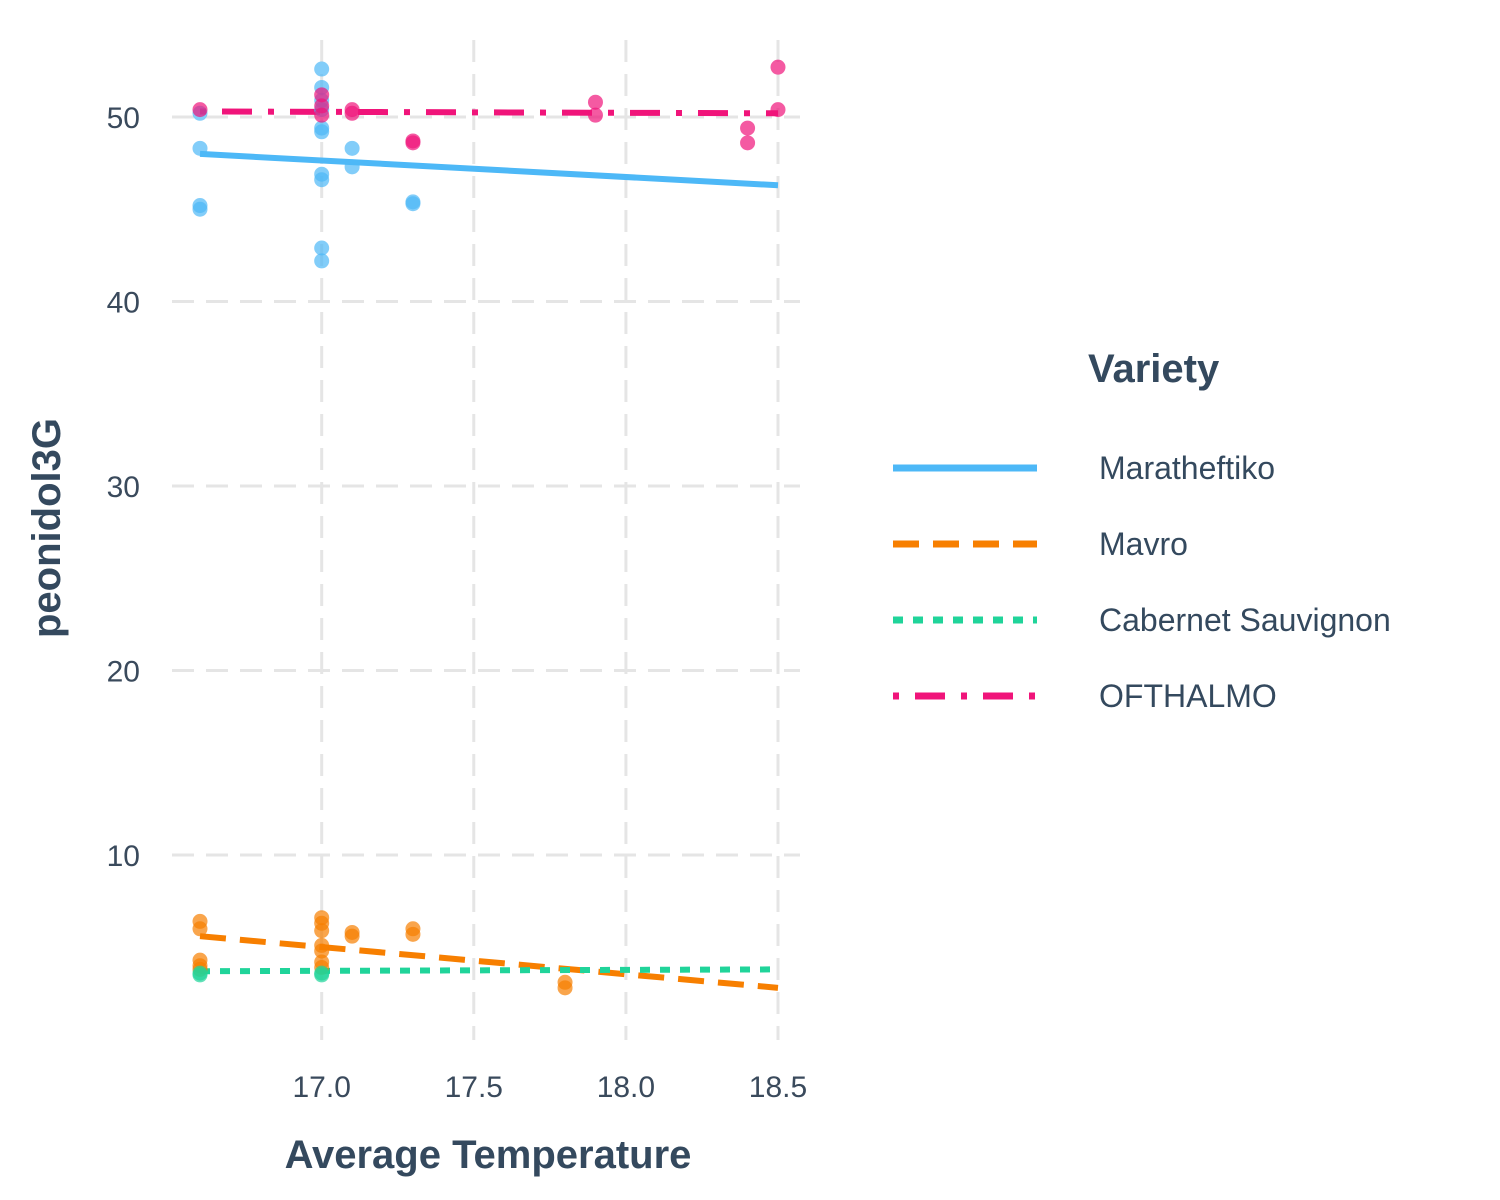 The image size is (1500, 1200). What do you see at coordinates (488, 1155) in the screenshot?
I see `x-axis-title: Average Temperature` at bounding box center [488, 1155].